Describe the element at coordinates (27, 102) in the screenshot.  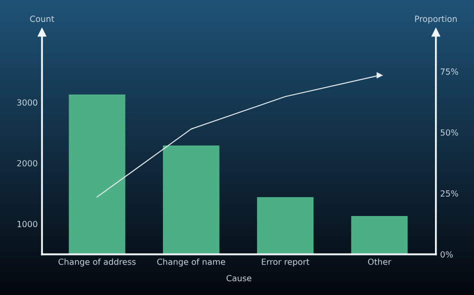
I see `y-tick-label: 3000` at that location.